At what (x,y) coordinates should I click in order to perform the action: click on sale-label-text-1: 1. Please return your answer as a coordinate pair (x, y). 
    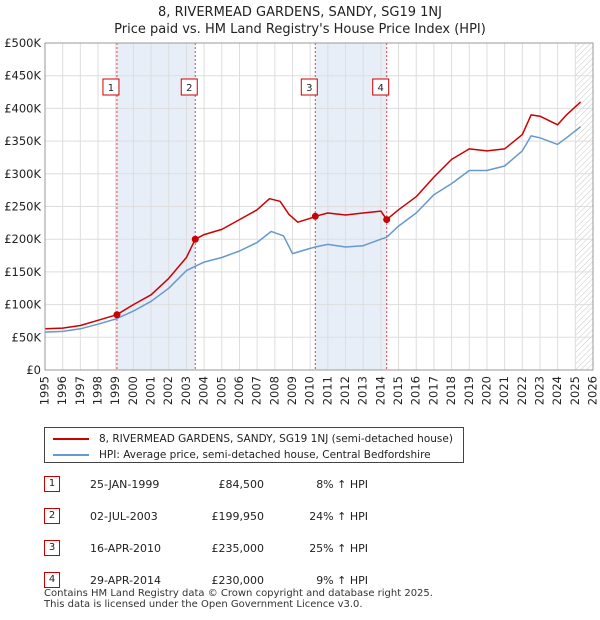
    Looking at the image, I should click on (111, 88).